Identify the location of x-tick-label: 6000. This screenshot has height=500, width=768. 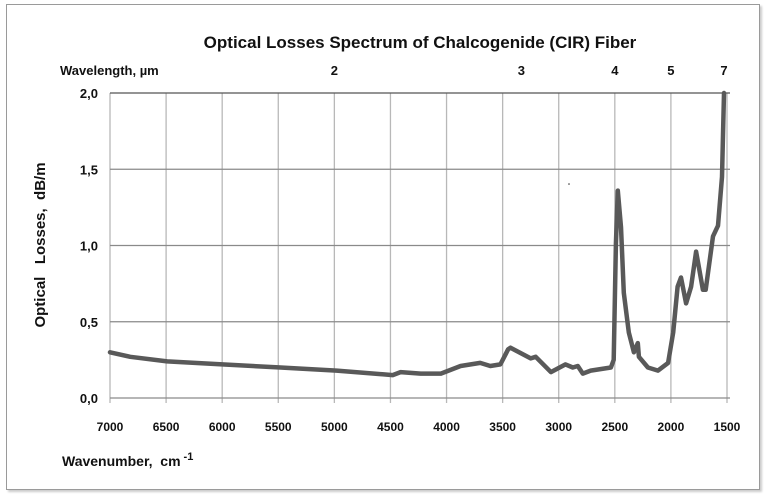
(222, 427).